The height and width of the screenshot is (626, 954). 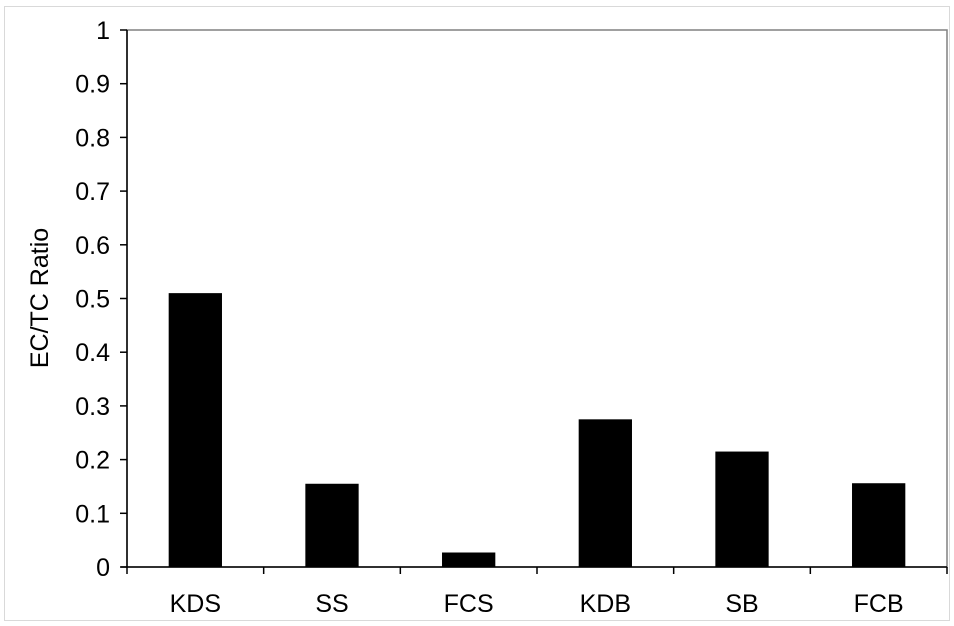 What do you see at coordinates (92, 85) in the screenshot?
I see `y-tick-label: 0.9` at bounding box center [92, 85].